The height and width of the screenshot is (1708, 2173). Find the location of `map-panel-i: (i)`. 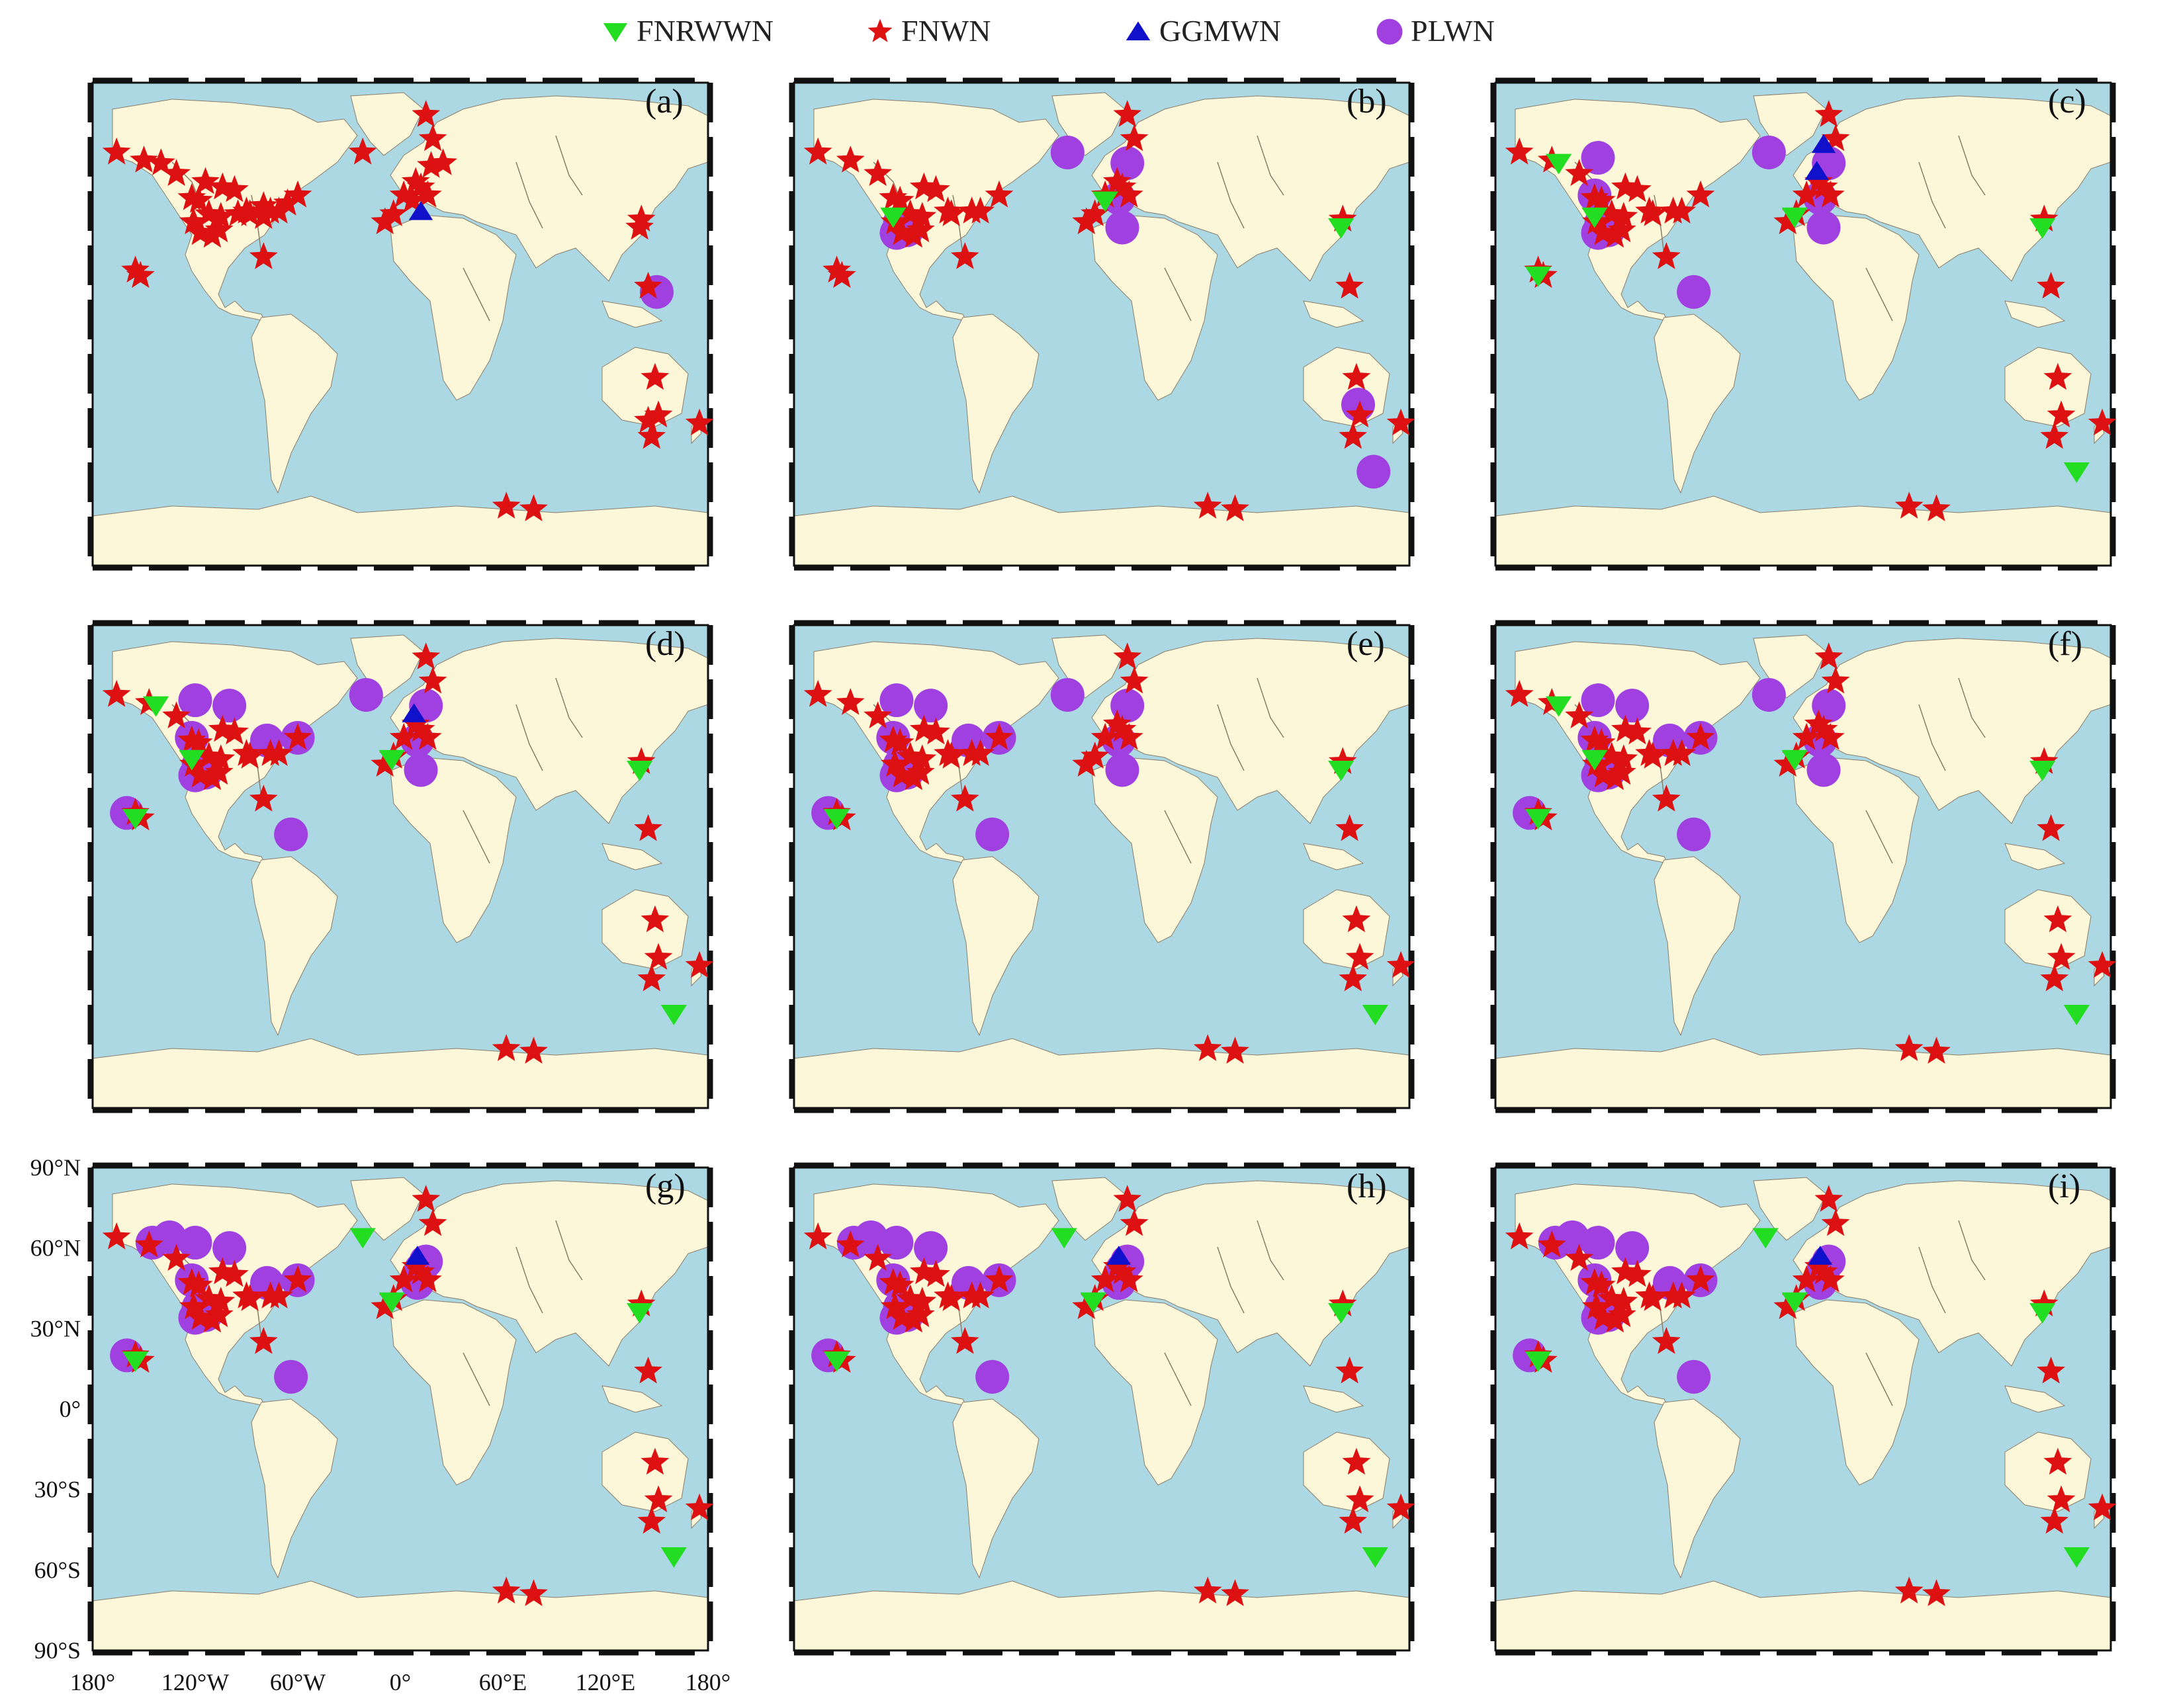

map-panel-i: (i) is located at coordinates (1803, 1409).